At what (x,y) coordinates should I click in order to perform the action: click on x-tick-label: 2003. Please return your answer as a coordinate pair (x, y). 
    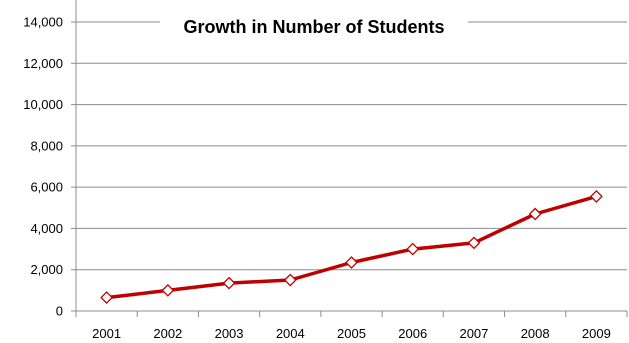
    Looking at the image, I should click on (229, 333).